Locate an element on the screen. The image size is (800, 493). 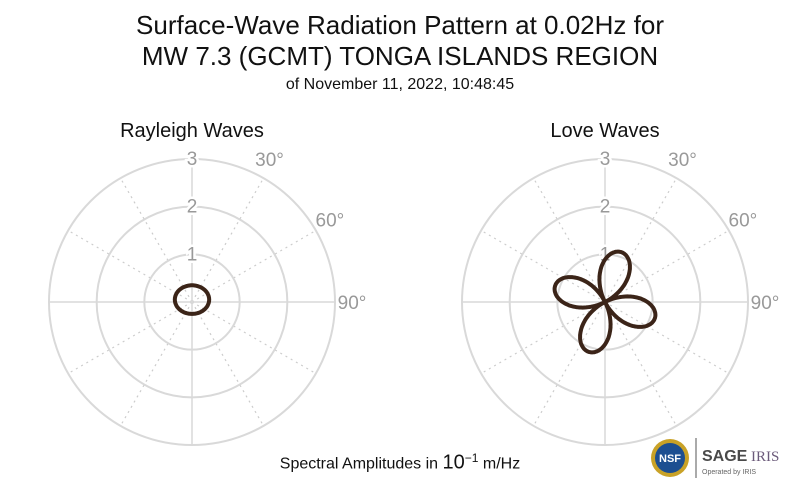
love-panel-title: Love Waves is located at coordinates (604, 131).